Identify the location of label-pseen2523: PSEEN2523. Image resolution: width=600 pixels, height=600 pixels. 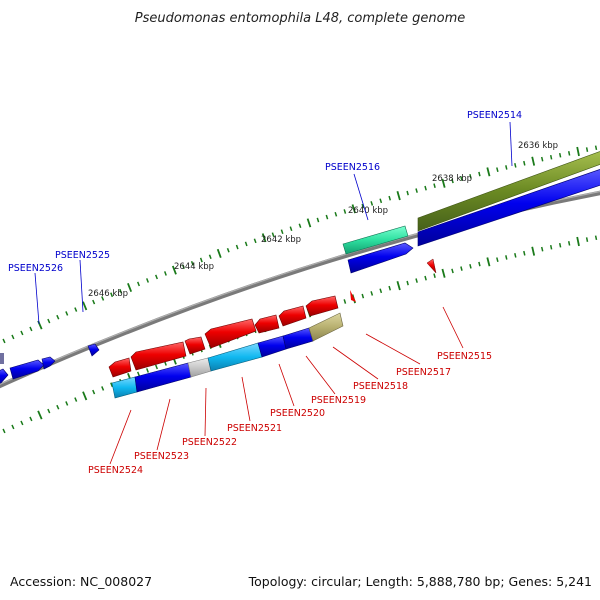
(161, 456).